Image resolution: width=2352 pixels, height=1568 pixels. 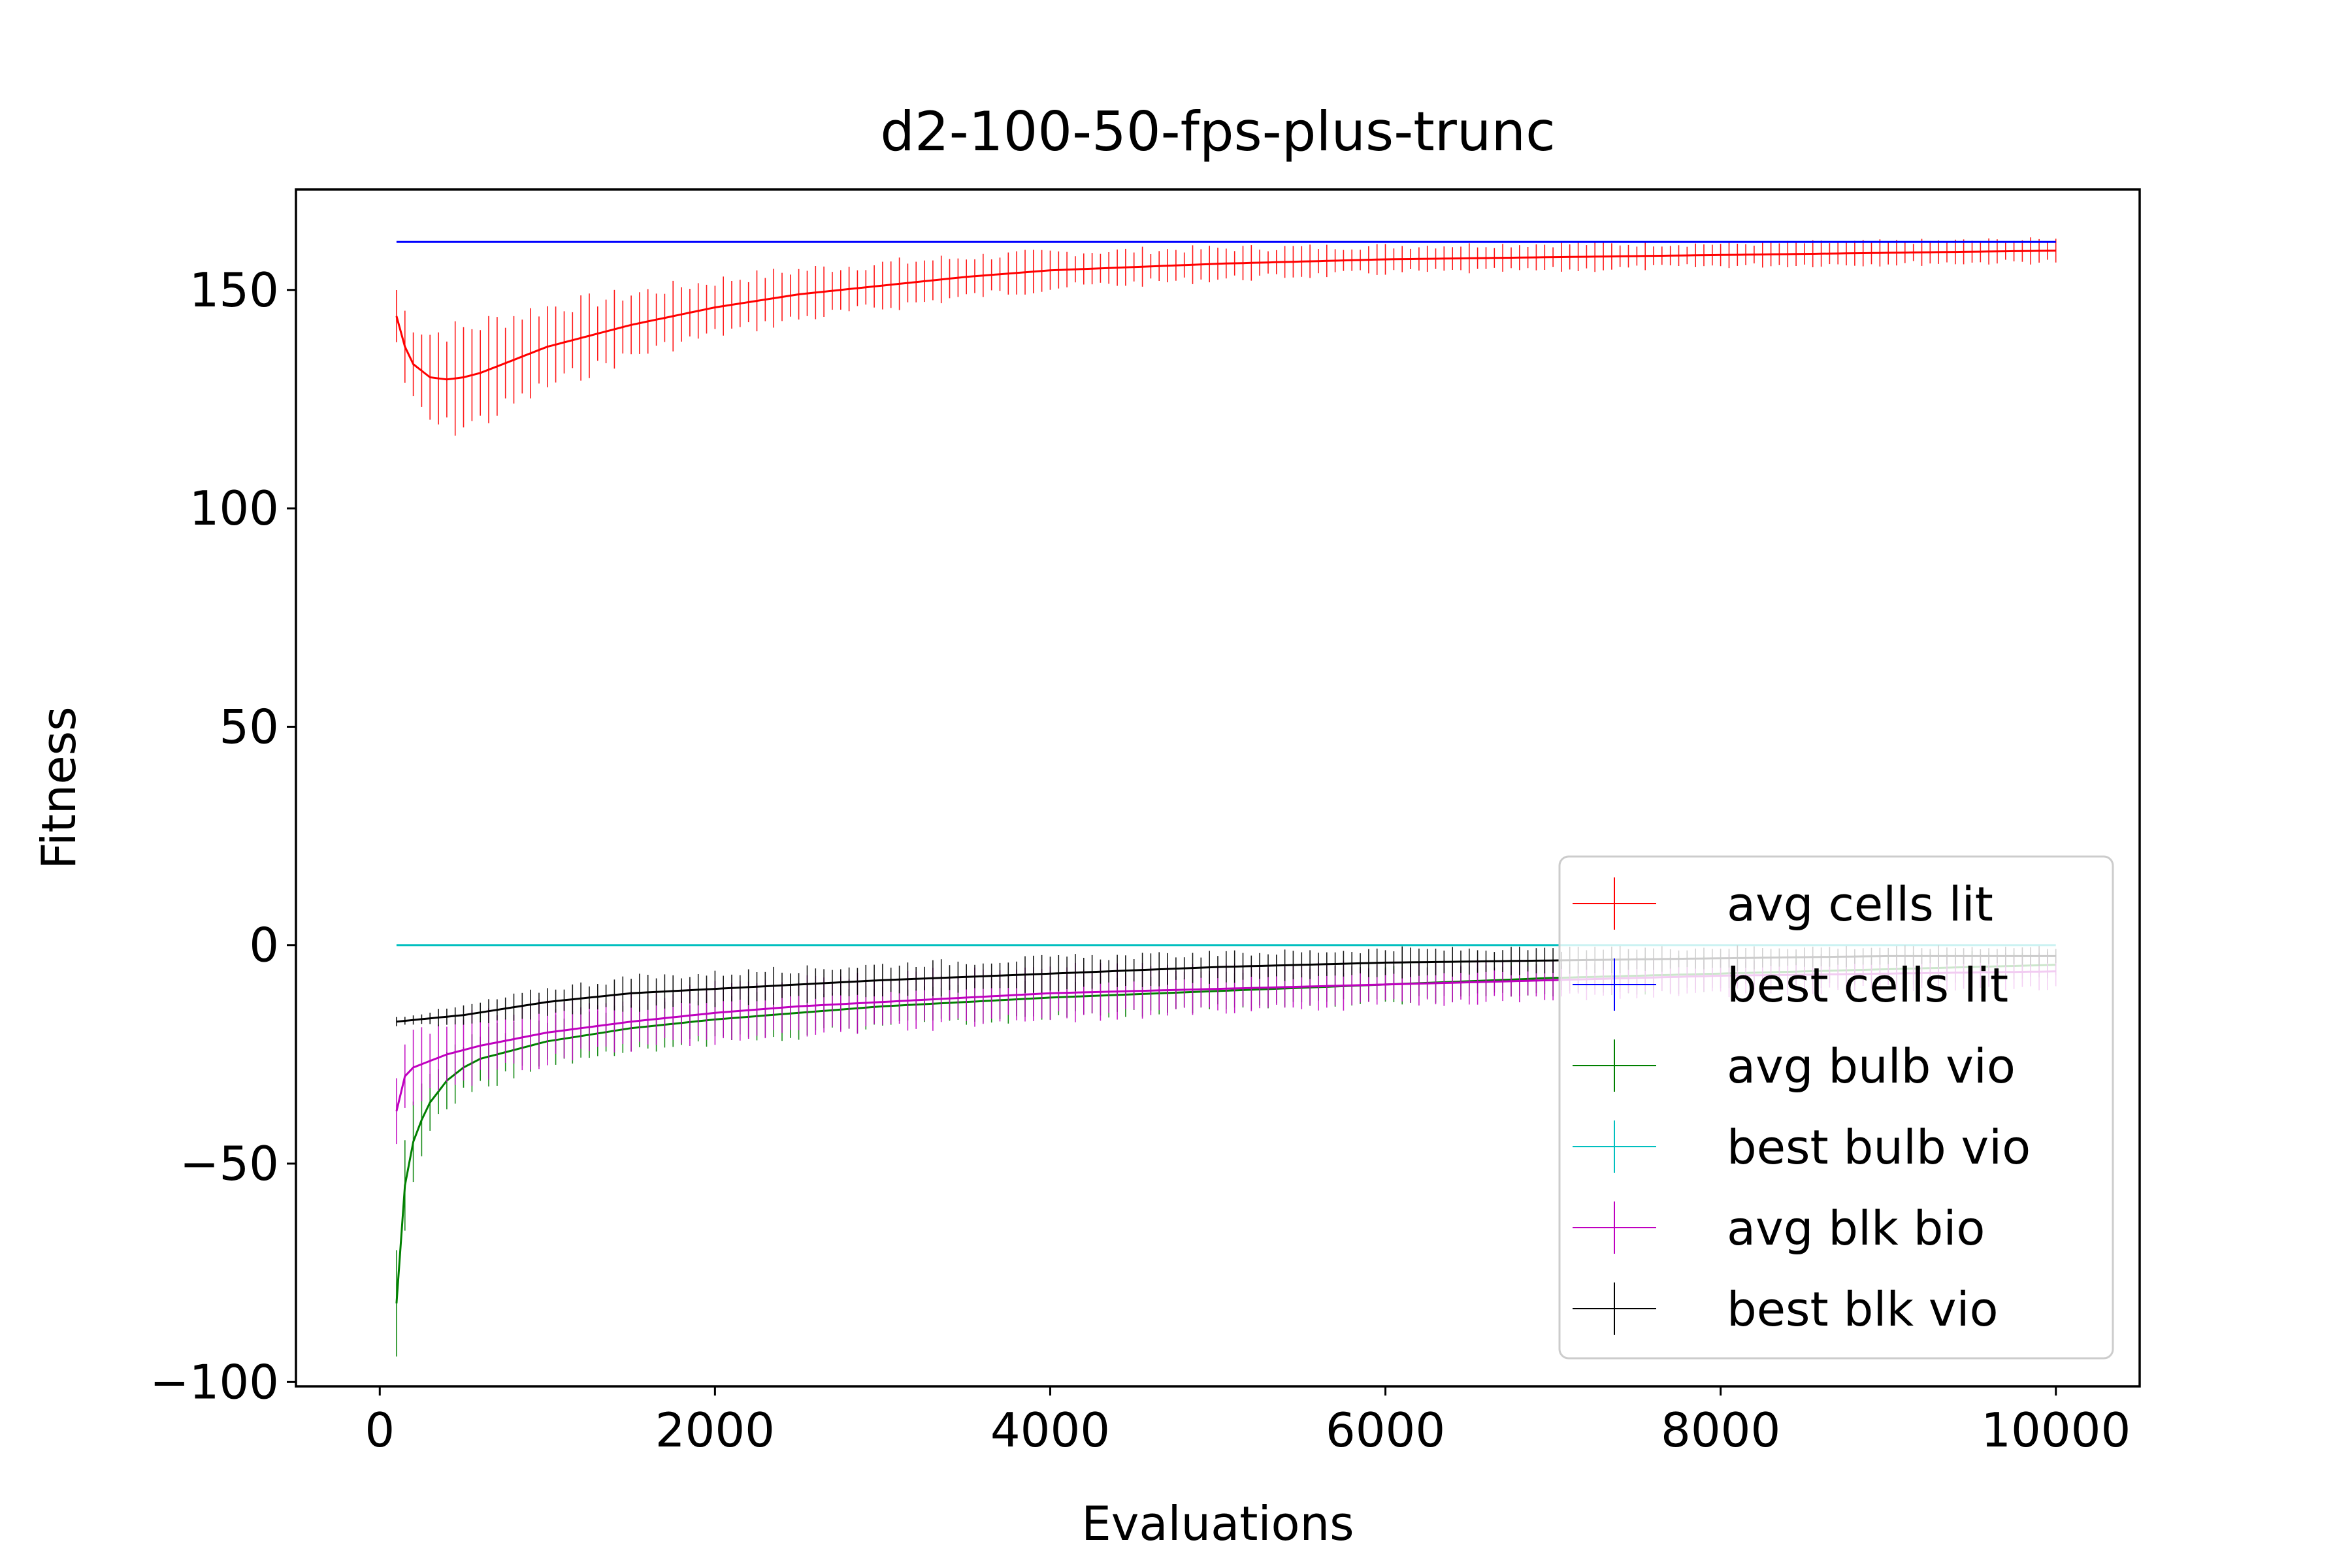 What do you see at coordinates (249, 726) in the screenshot?
I see `y-tick-label: 50` at bounding box center [249, 726].